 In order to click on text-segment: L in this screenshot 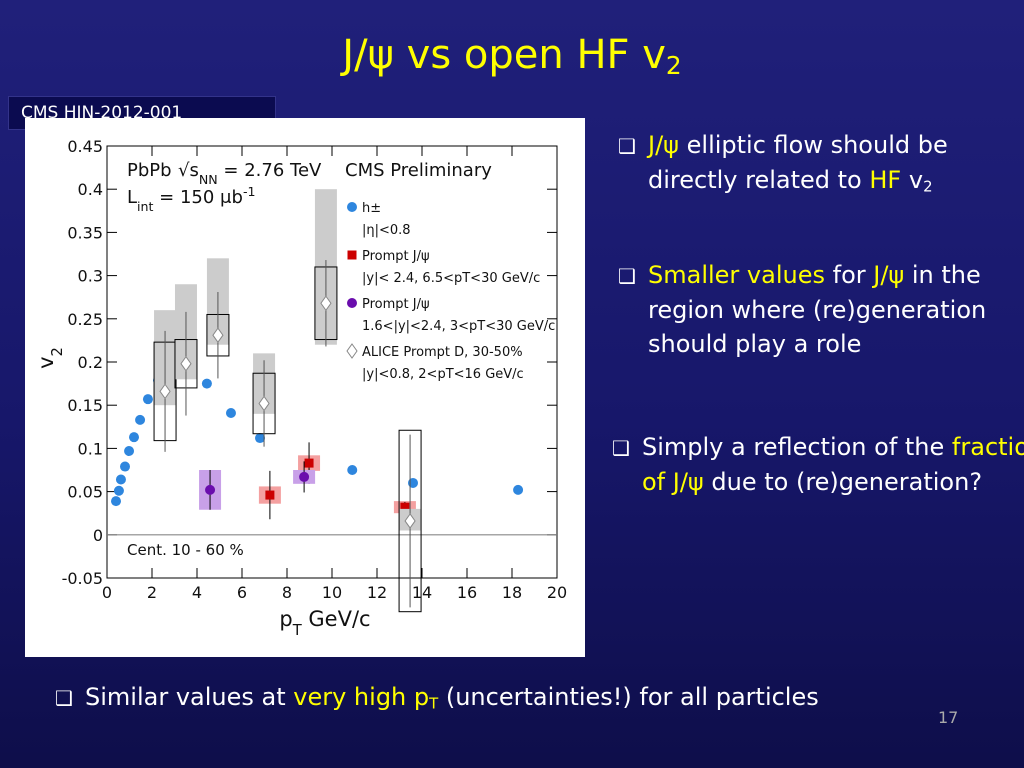, I will do `click(132, 197)`.